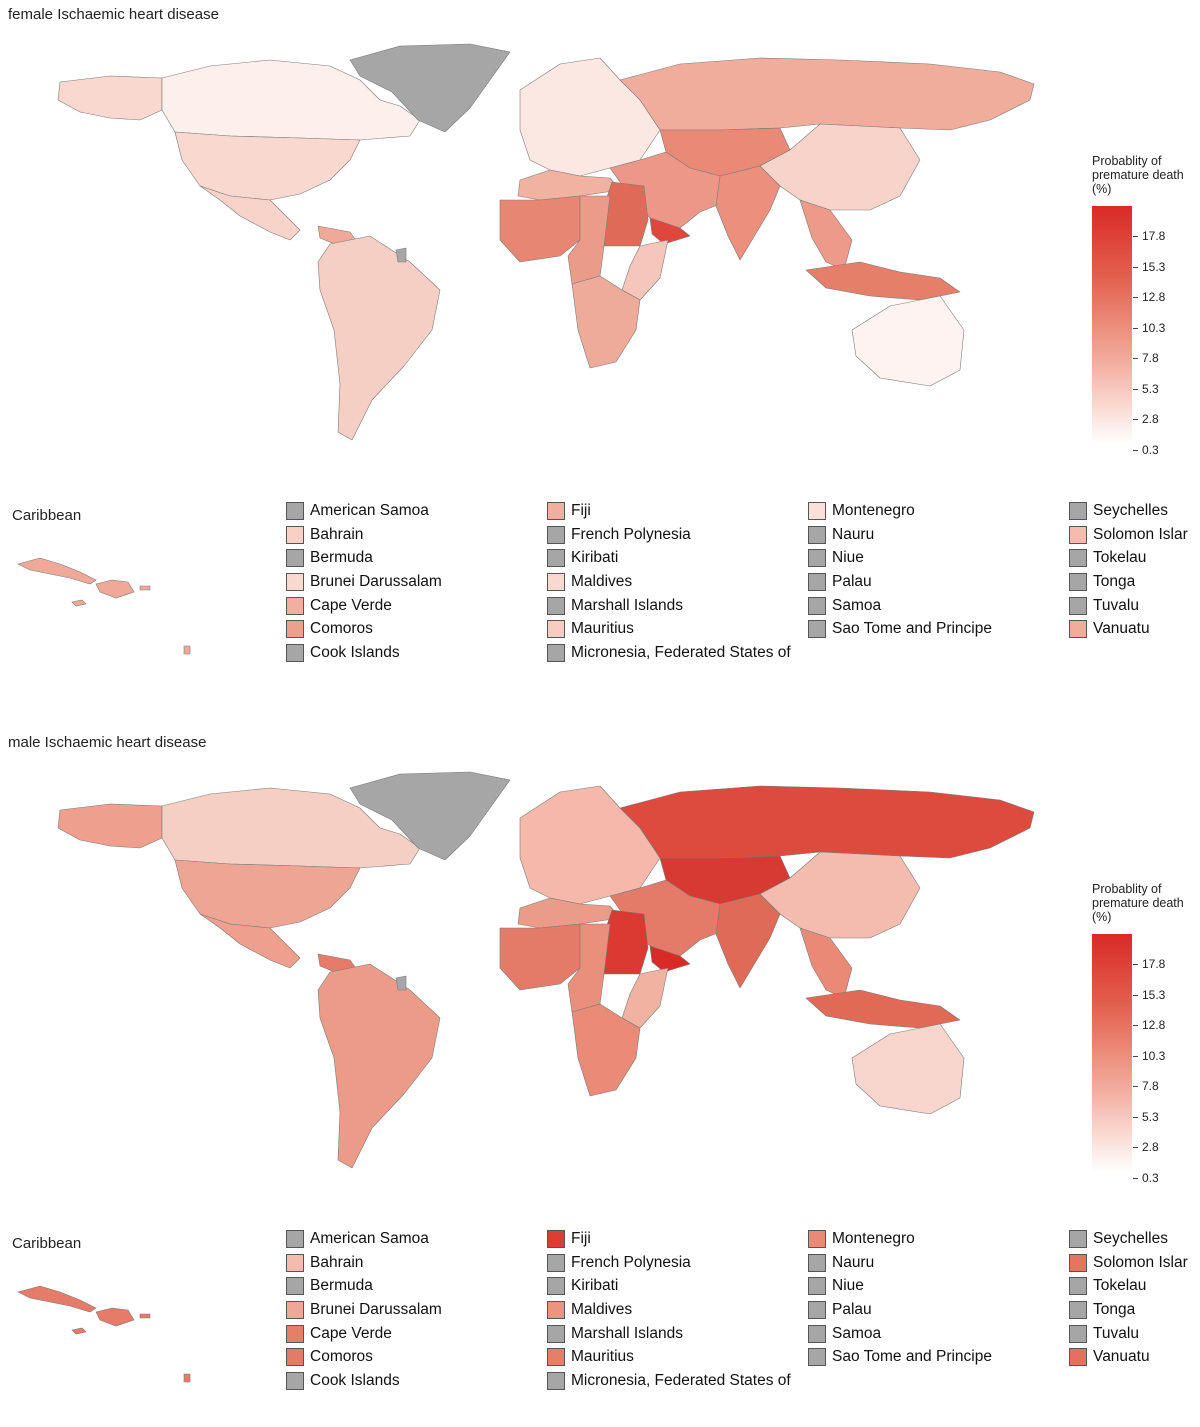 Image resolution: width=1200 pixels, height=1427 pixels. I want to click on legend-label: Fiji, so click(581, 510).